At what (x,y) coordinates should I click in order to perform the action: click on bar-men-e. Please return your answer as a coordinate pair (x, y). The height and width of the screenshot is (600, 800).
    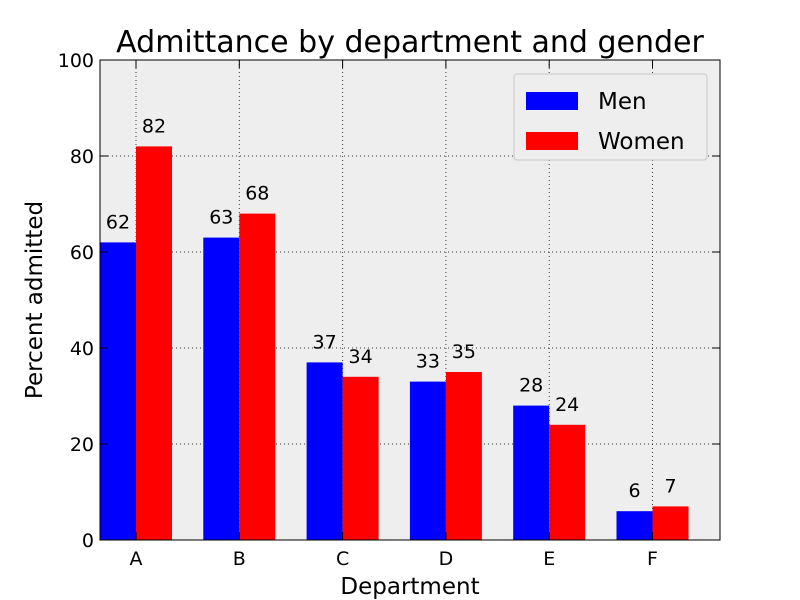
    Looking at the image, I should click on (531, 472).